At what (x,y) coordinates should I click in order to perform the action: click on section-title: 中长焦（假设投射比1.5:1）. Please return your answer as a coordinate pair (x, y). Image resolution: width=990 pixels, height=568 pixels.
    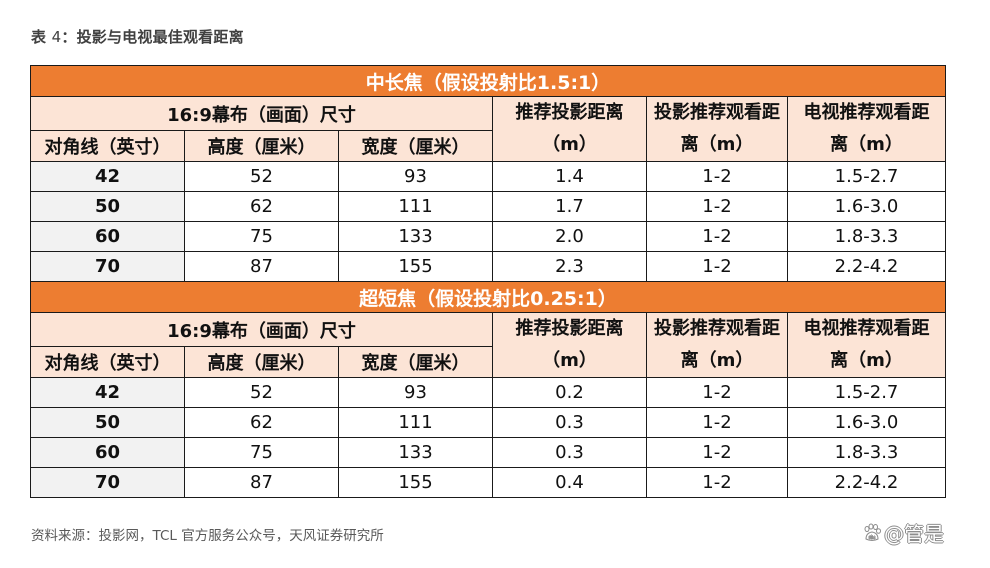
    Looking at the image, I should click on (488, 81).